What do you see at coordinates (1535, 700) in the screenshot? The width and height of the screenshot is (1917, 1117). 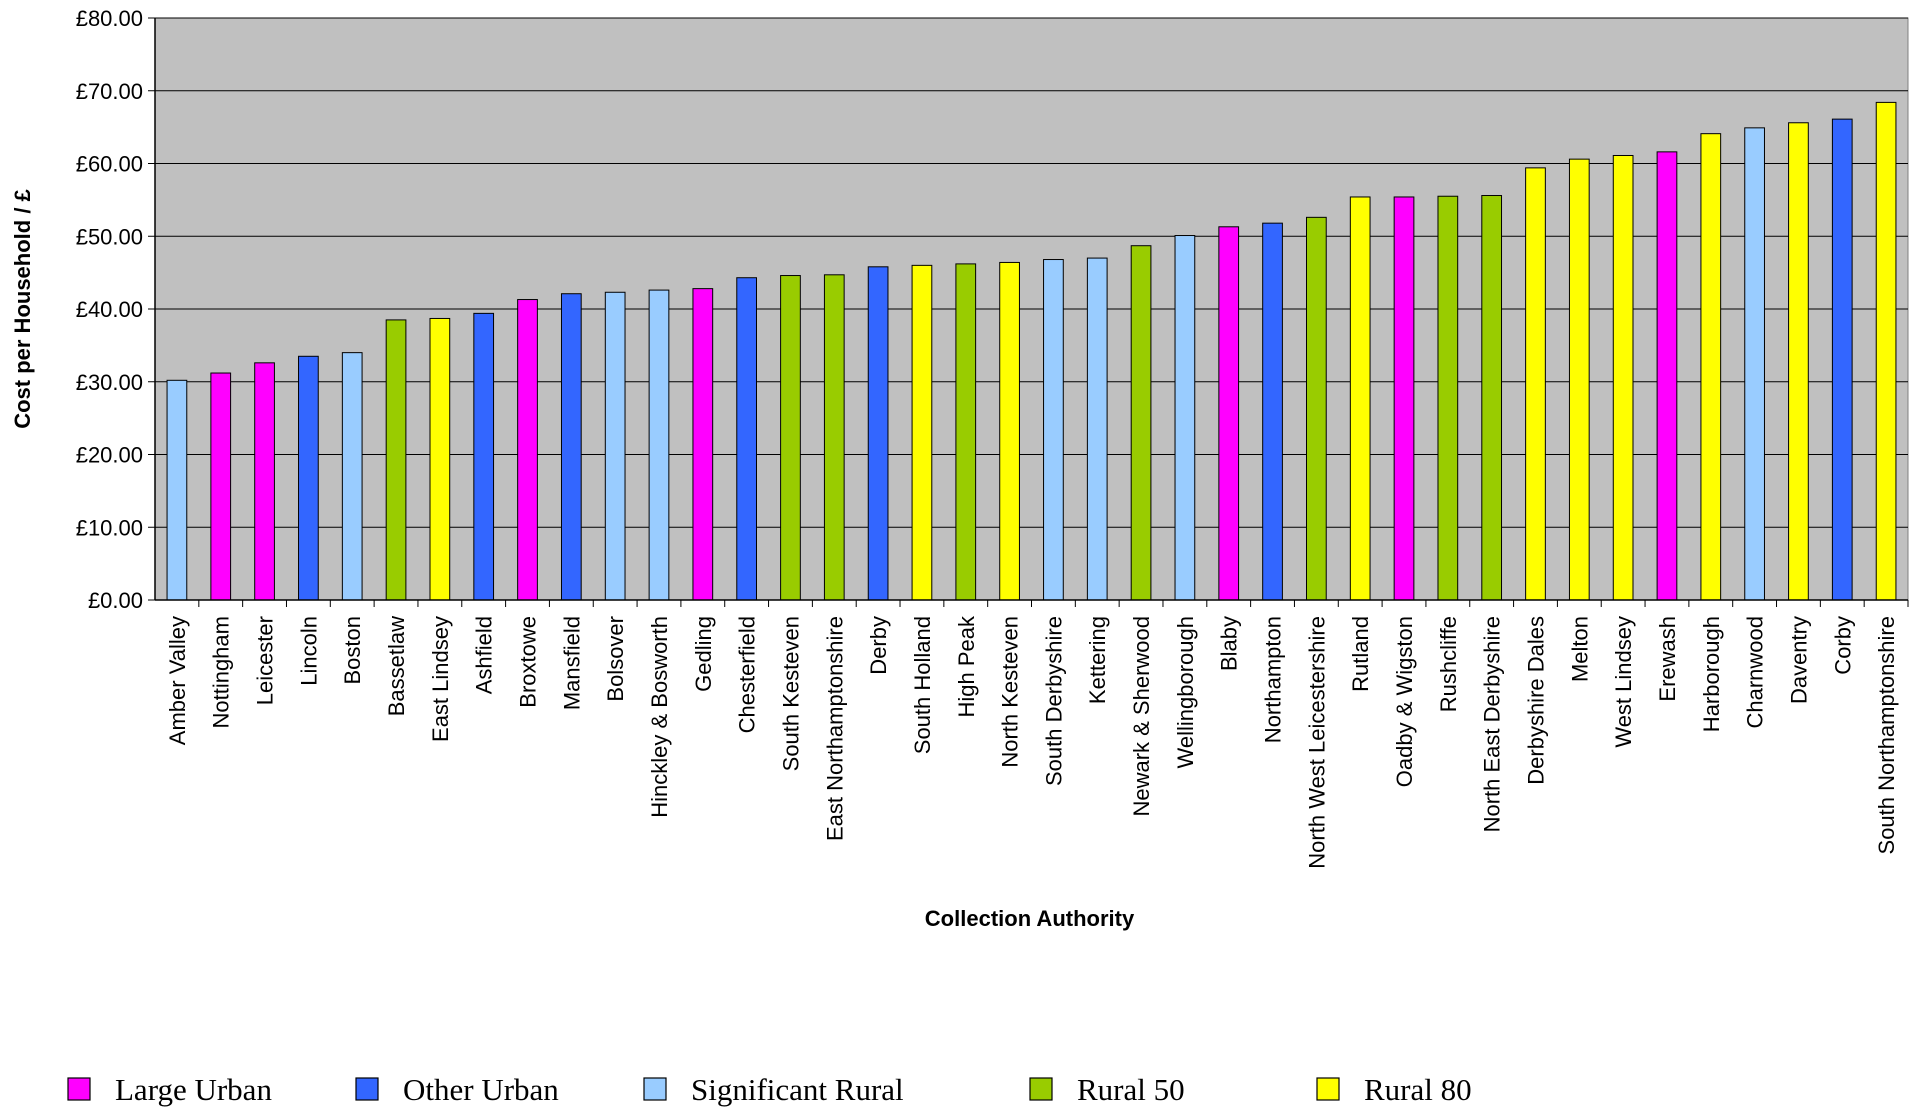 I see `x-tick-label: Derbyshire Dales` at bounding box center [1535, 700].